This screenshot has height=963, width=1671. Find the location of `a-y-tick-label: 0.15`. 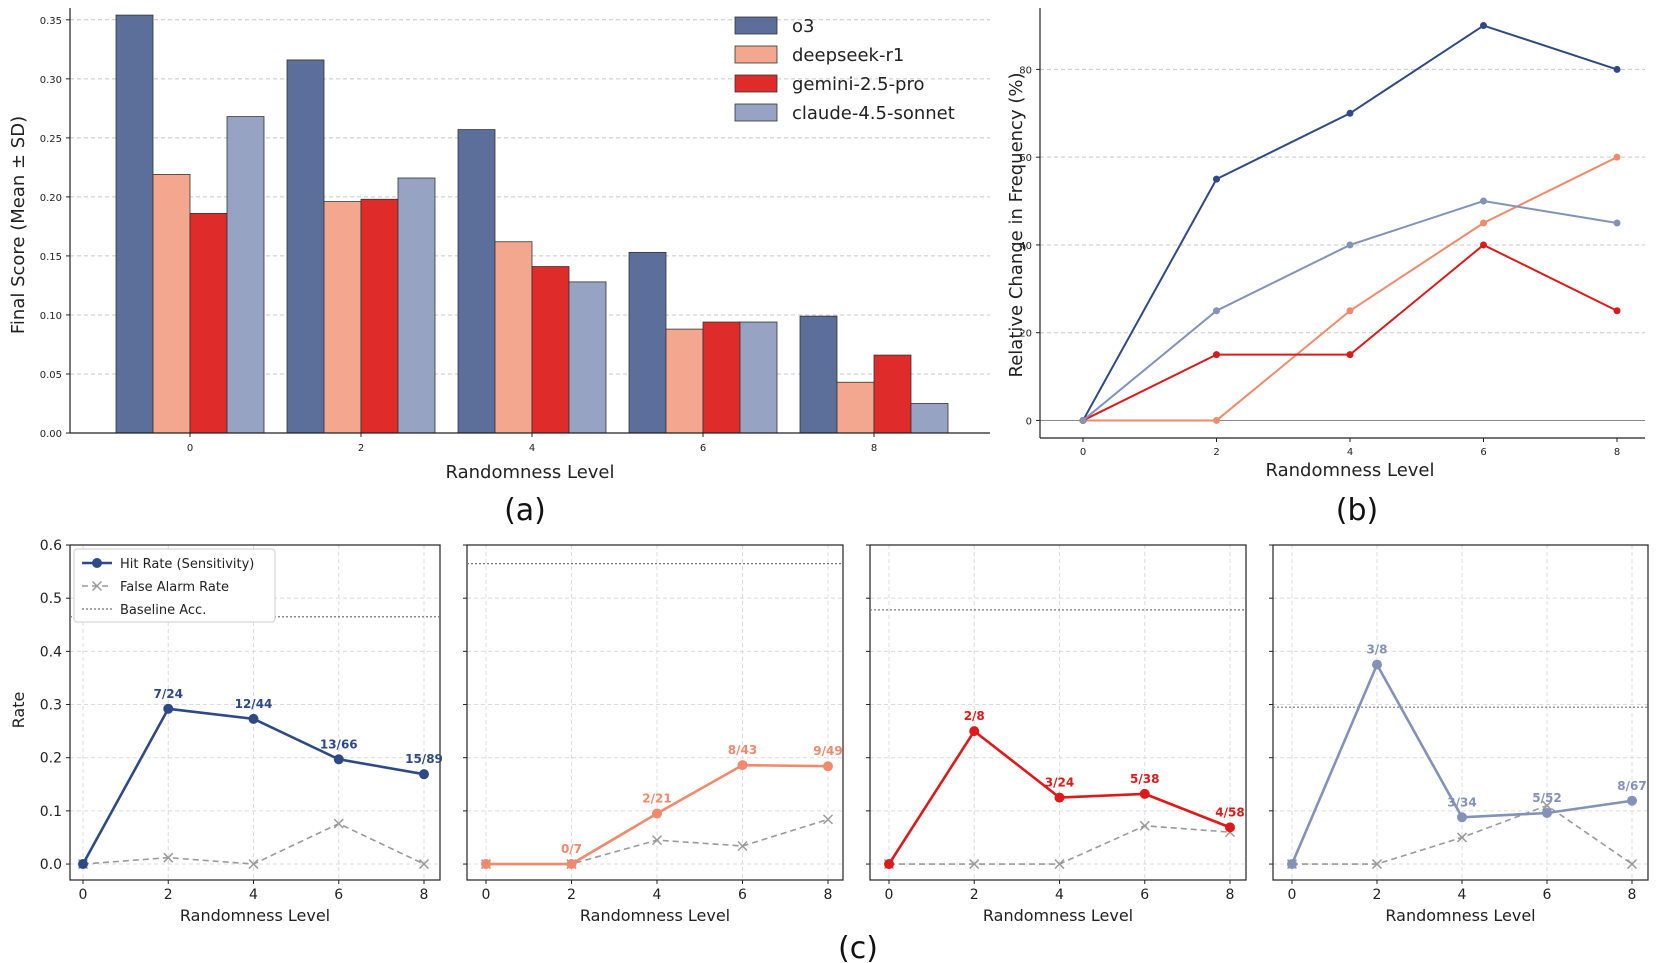

a-y-tick-label: 0.15 is located at coordinates (51, 257).